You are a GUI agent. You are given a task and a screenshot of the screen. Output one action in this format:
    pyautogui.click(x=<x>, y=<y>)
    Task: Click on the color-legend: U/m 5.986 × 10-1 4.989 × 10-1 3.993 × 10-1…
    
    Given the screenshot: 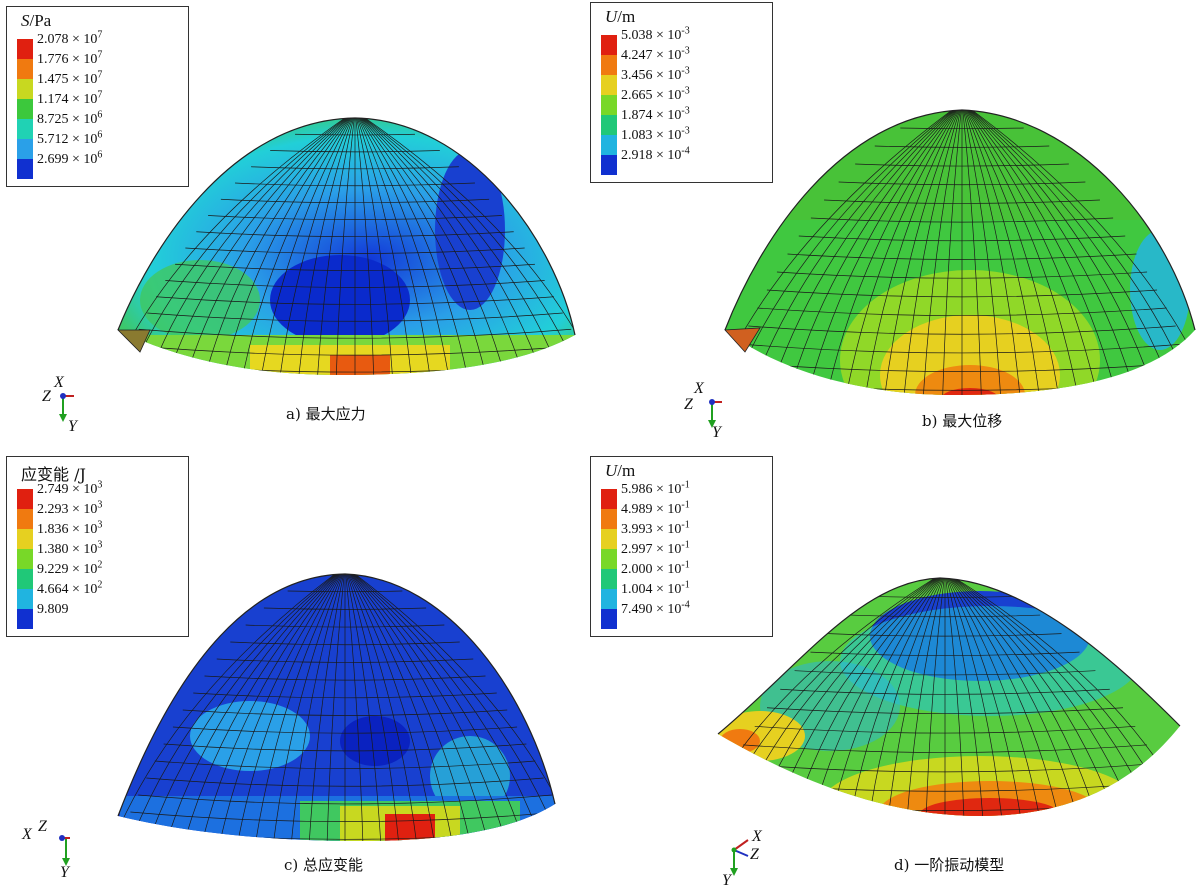 What is the action you would take?
    pyautogui.click(x=681, y=546)
    